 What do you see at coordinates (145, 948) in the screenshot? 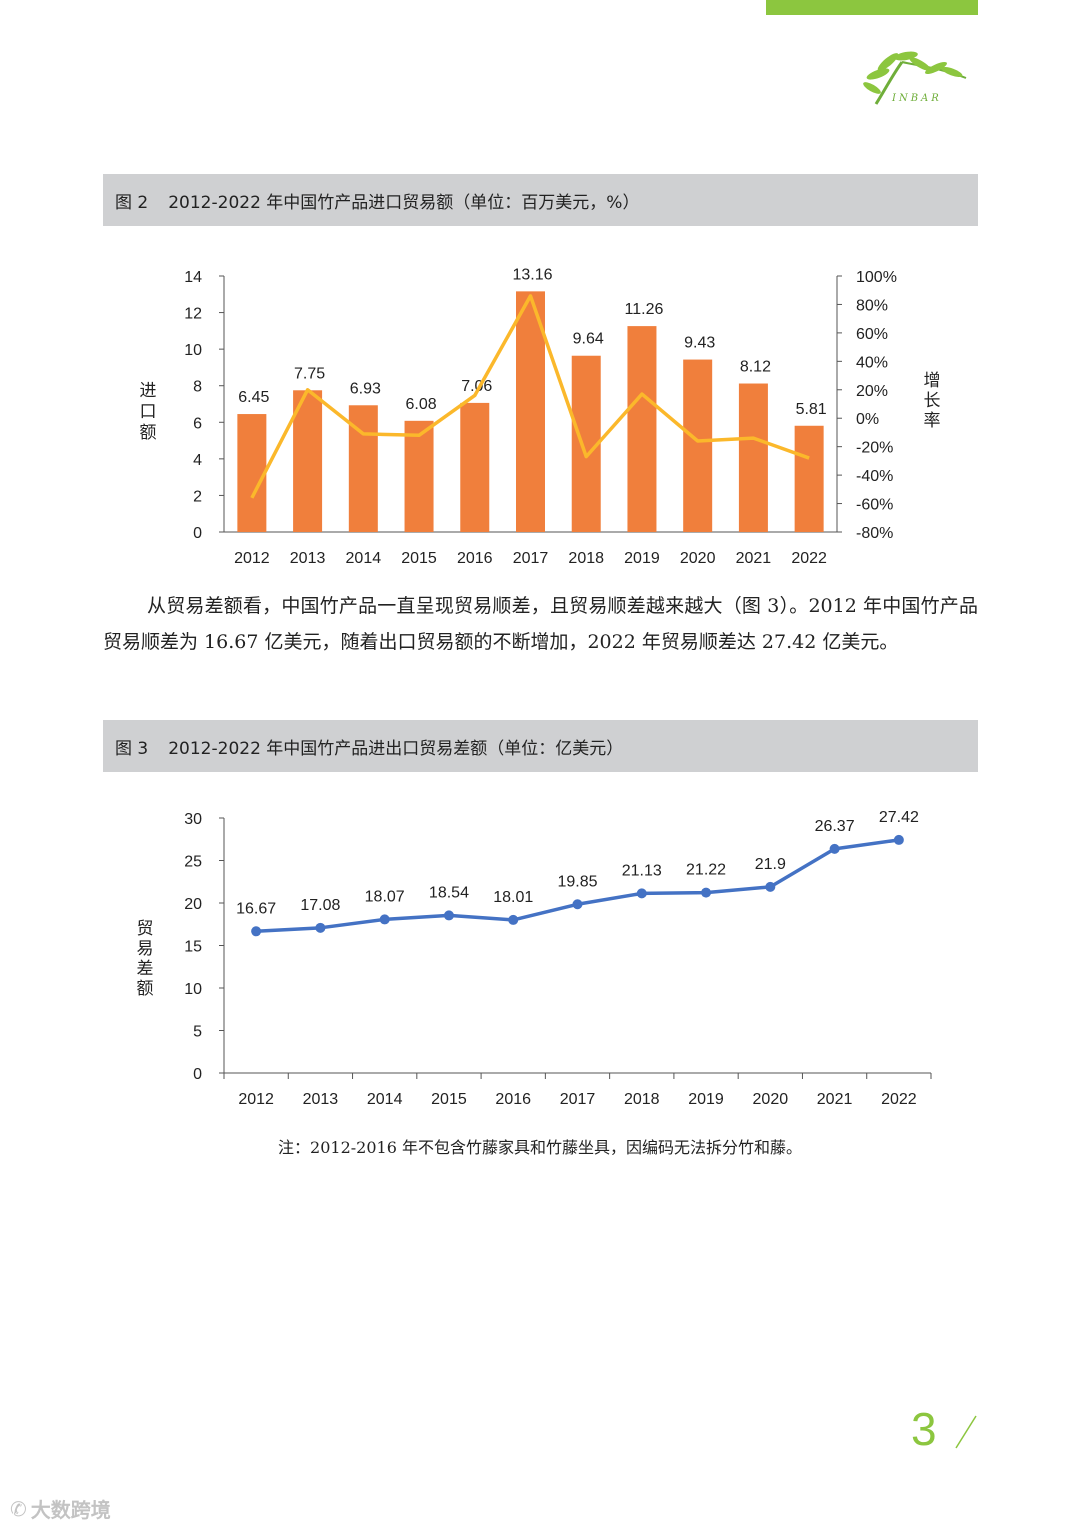
I see `y-axis-title-char: 易` at bounding box center [145, 948].